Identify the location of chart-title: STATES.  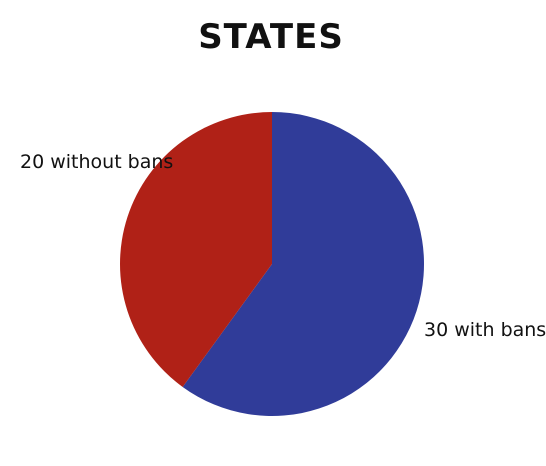
(271, 37).